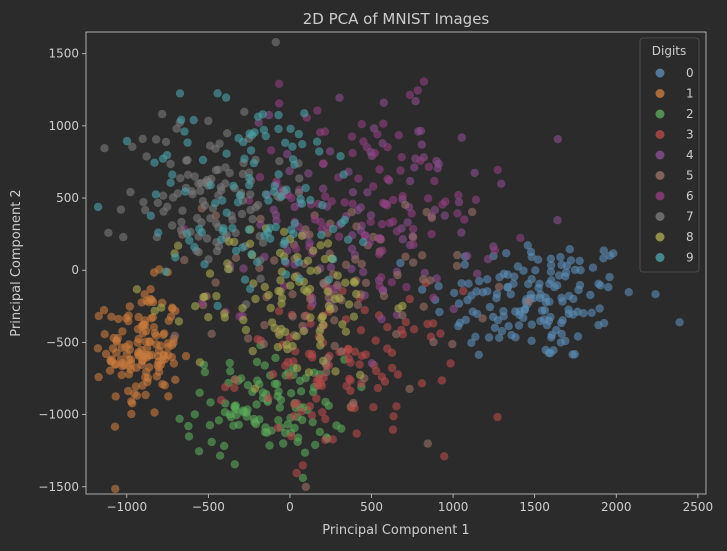 This screenshot has height=551, width=727. What do you see at coordinates (690, 155) in the screenshot?
I see `legend-label: 4` at bounding box center [690, 155].